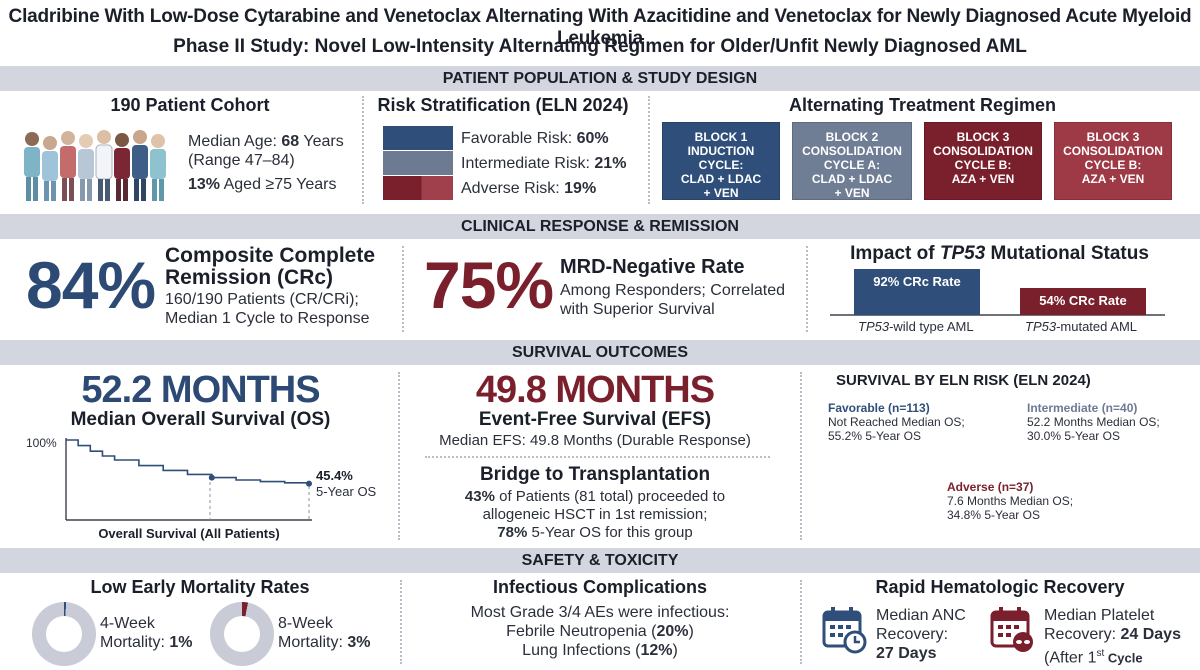  Describe the element at coordinates (673, 290) in the screenshot. I see `mrd-detail-line: Among Responders; Correlated` at that location.